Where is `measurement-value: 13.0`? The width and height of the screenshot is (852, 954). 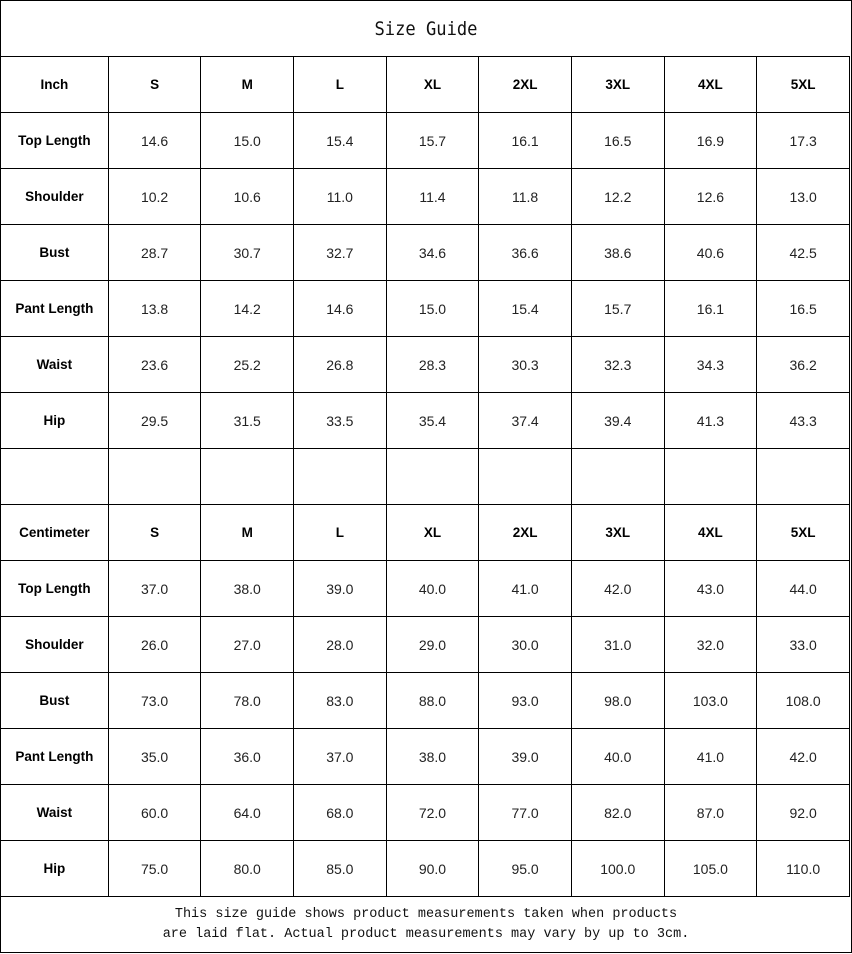 measurement-value: 13.0 is located at coordinates (803, 196).